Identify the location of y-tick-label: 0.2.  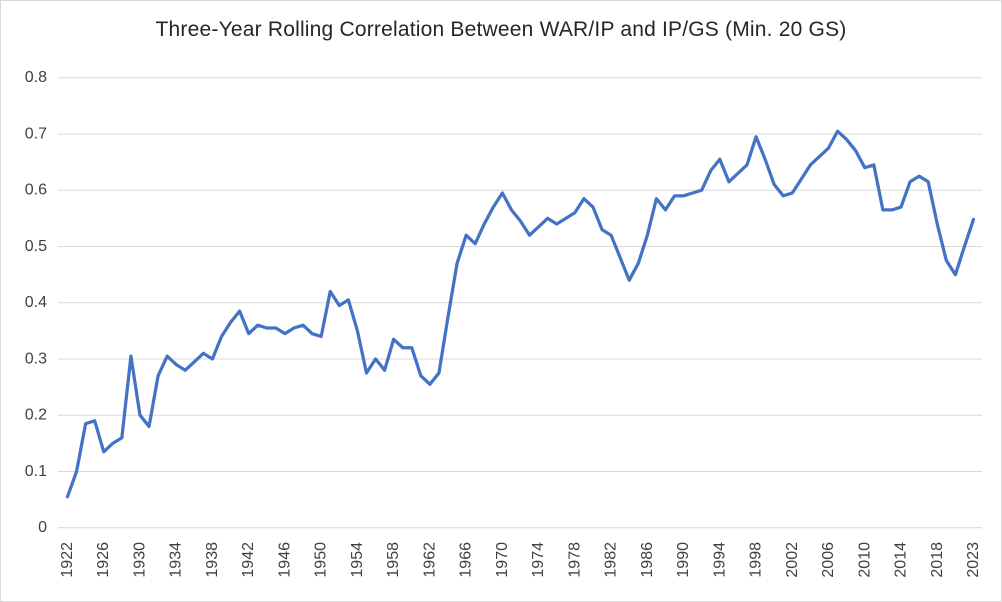
(36, 415).